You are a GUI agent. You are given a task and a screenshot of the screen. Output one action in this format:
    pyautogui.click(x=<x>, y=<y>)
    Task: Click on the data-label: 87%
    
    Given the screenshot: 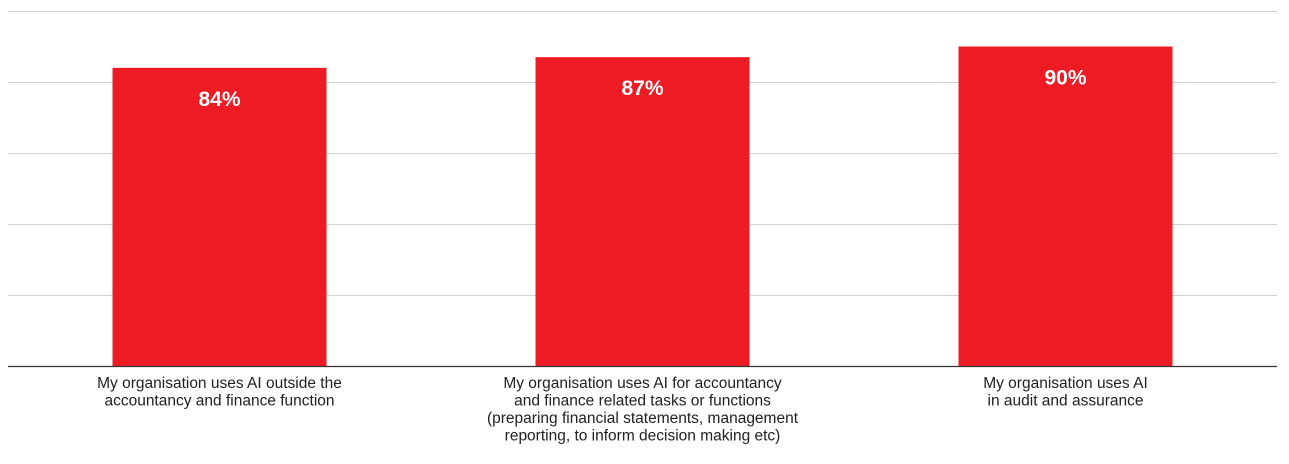 What is the action you would take?
    pyautogui.click(x=642, y=88)
    